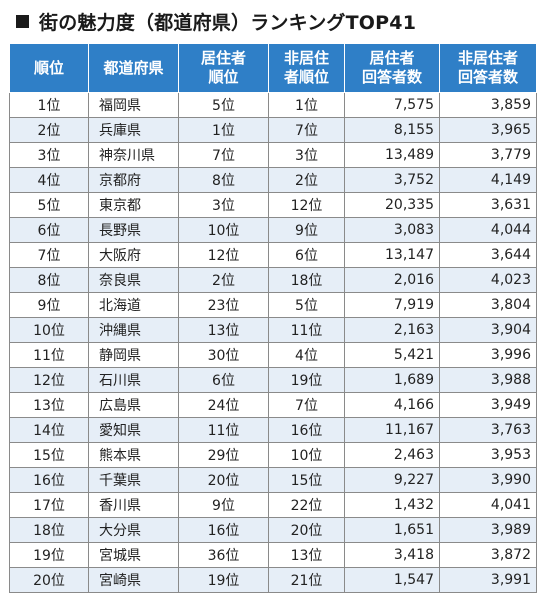 The height and width of the screenshot is (594, 551). What do you see at coordinates (392, 355) in the screenshot?
I see `cell-resident-count: 5,421` at bounding box center [392, 355].